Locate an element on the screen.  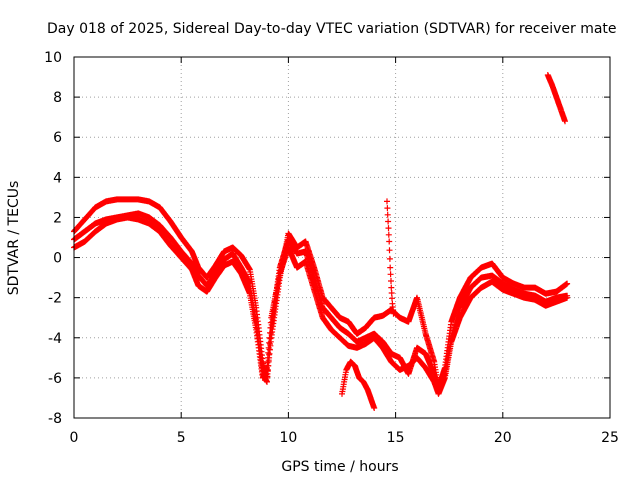
x-tick-label: 10 is located at coordinates (288, 438).